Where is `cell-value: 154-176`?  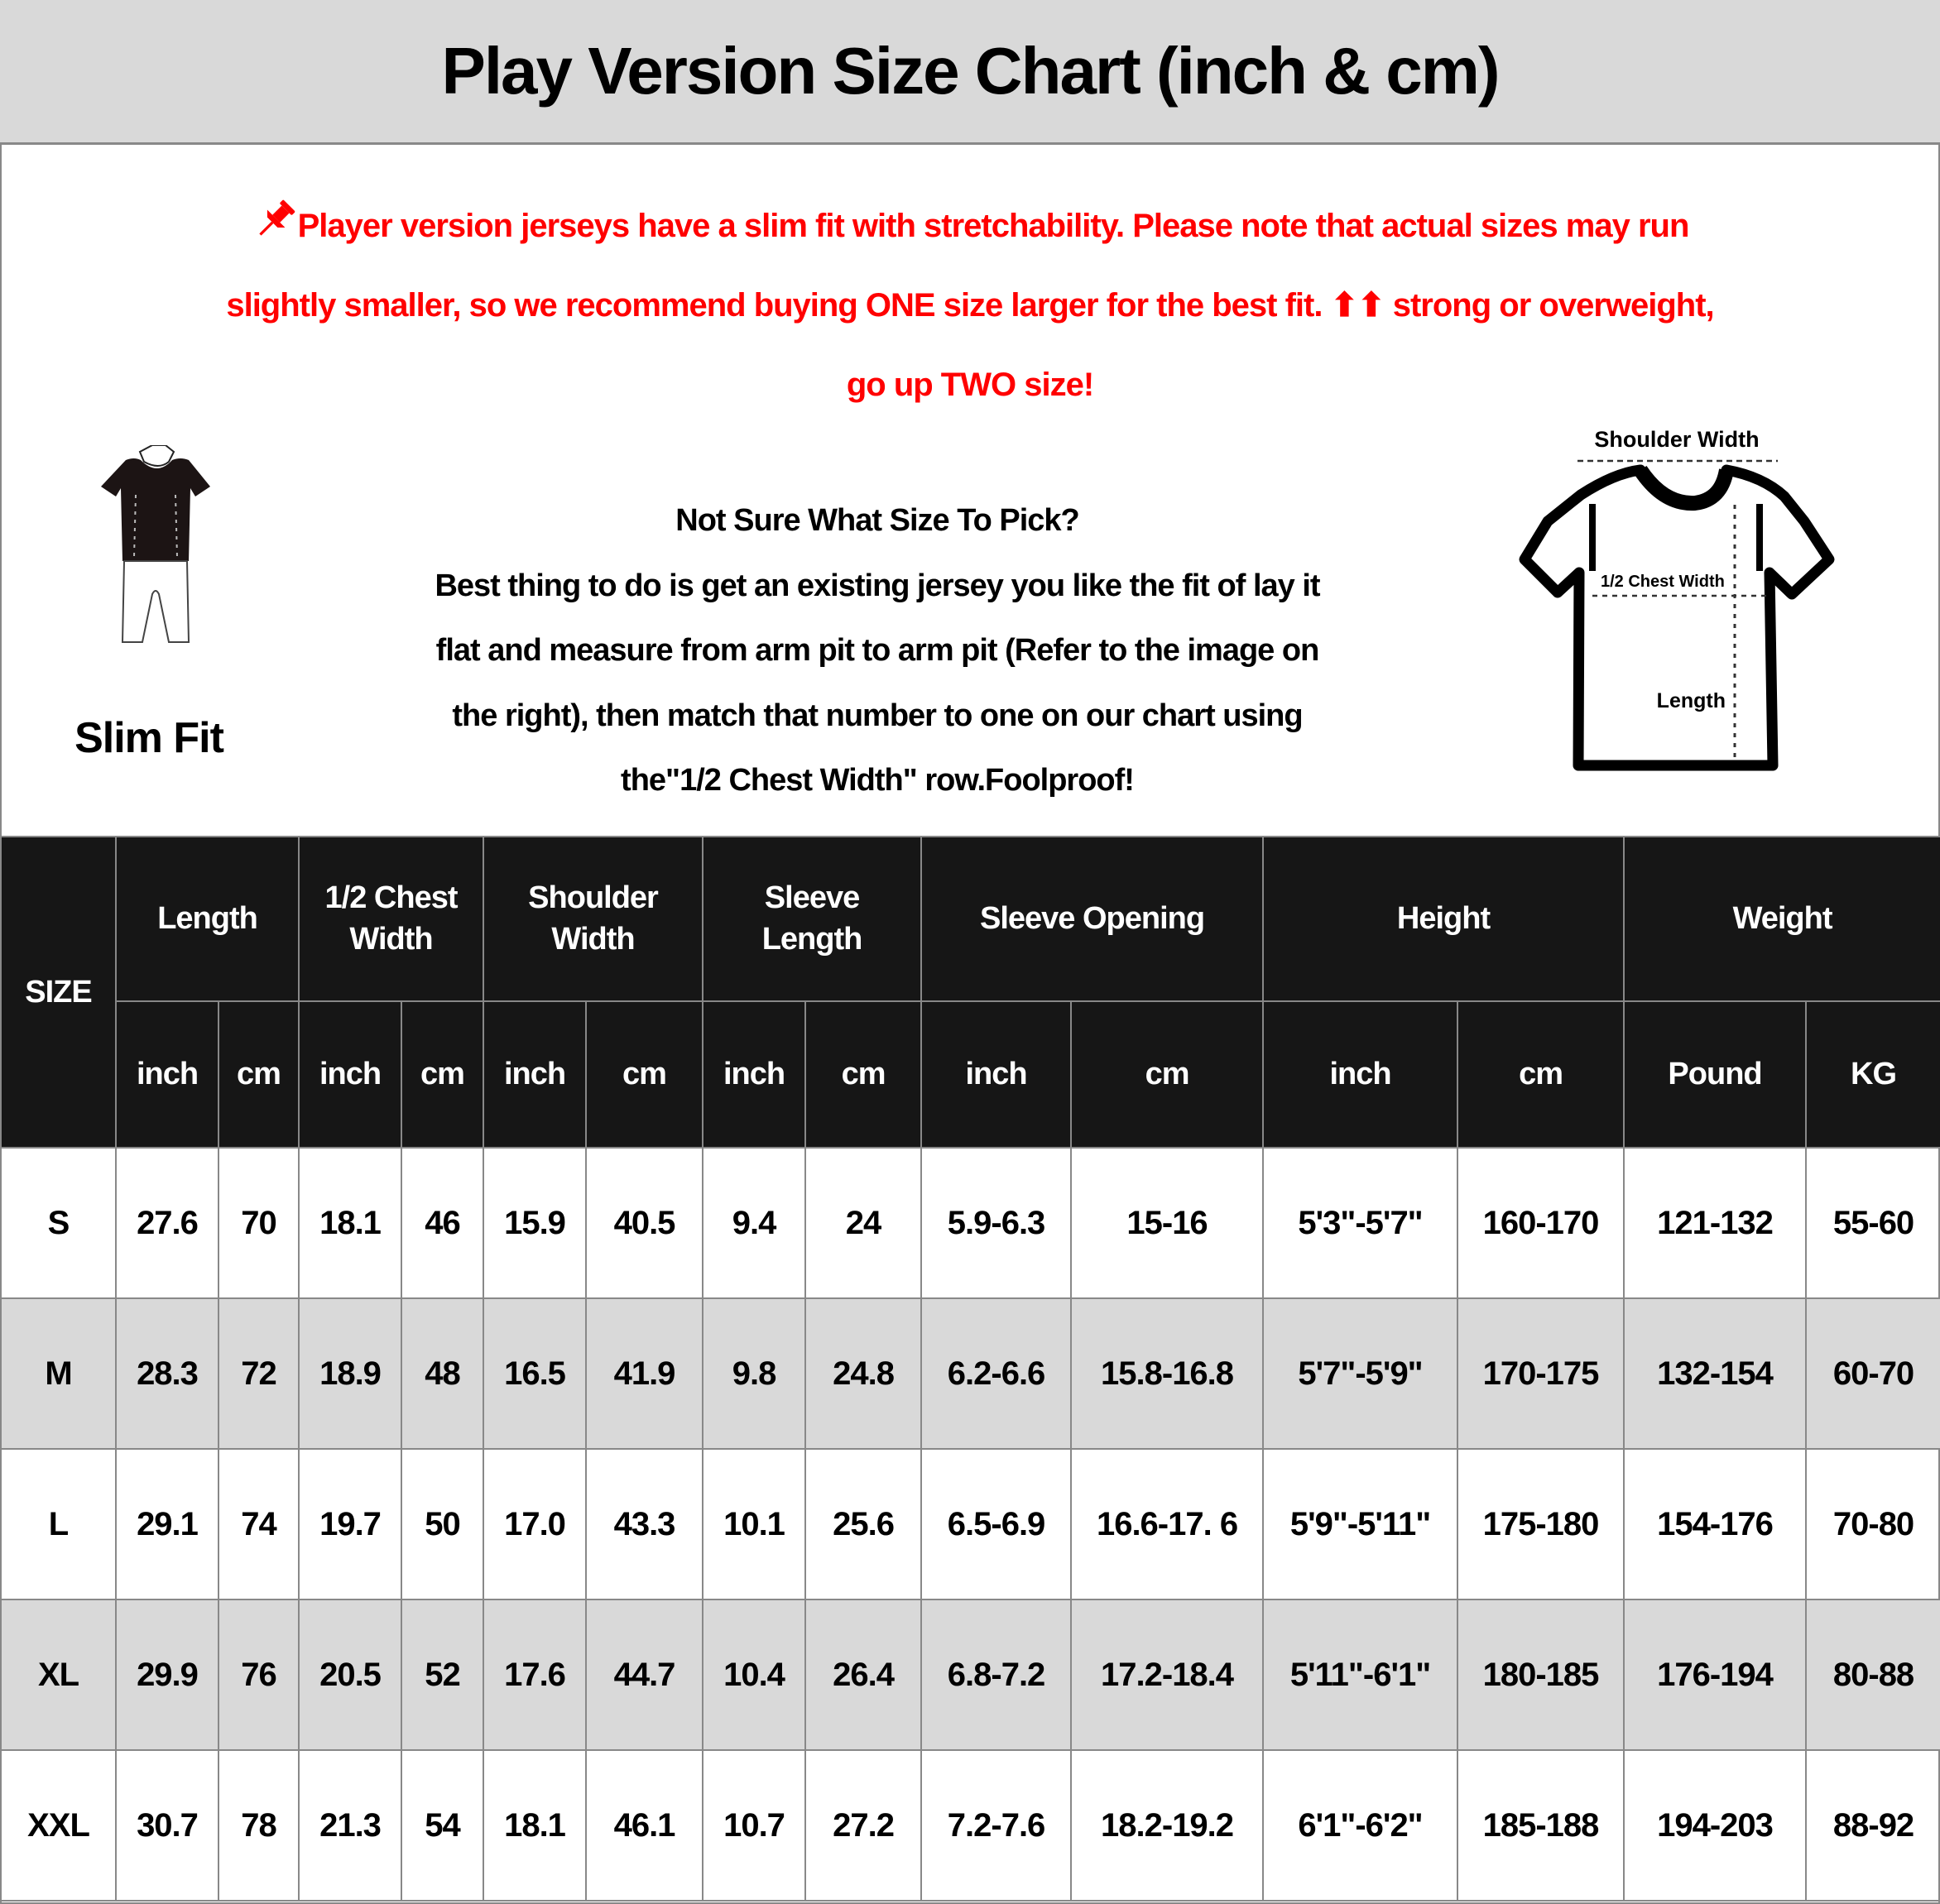
cell-value: 154-176 is located at coordinates (1715, 1523).